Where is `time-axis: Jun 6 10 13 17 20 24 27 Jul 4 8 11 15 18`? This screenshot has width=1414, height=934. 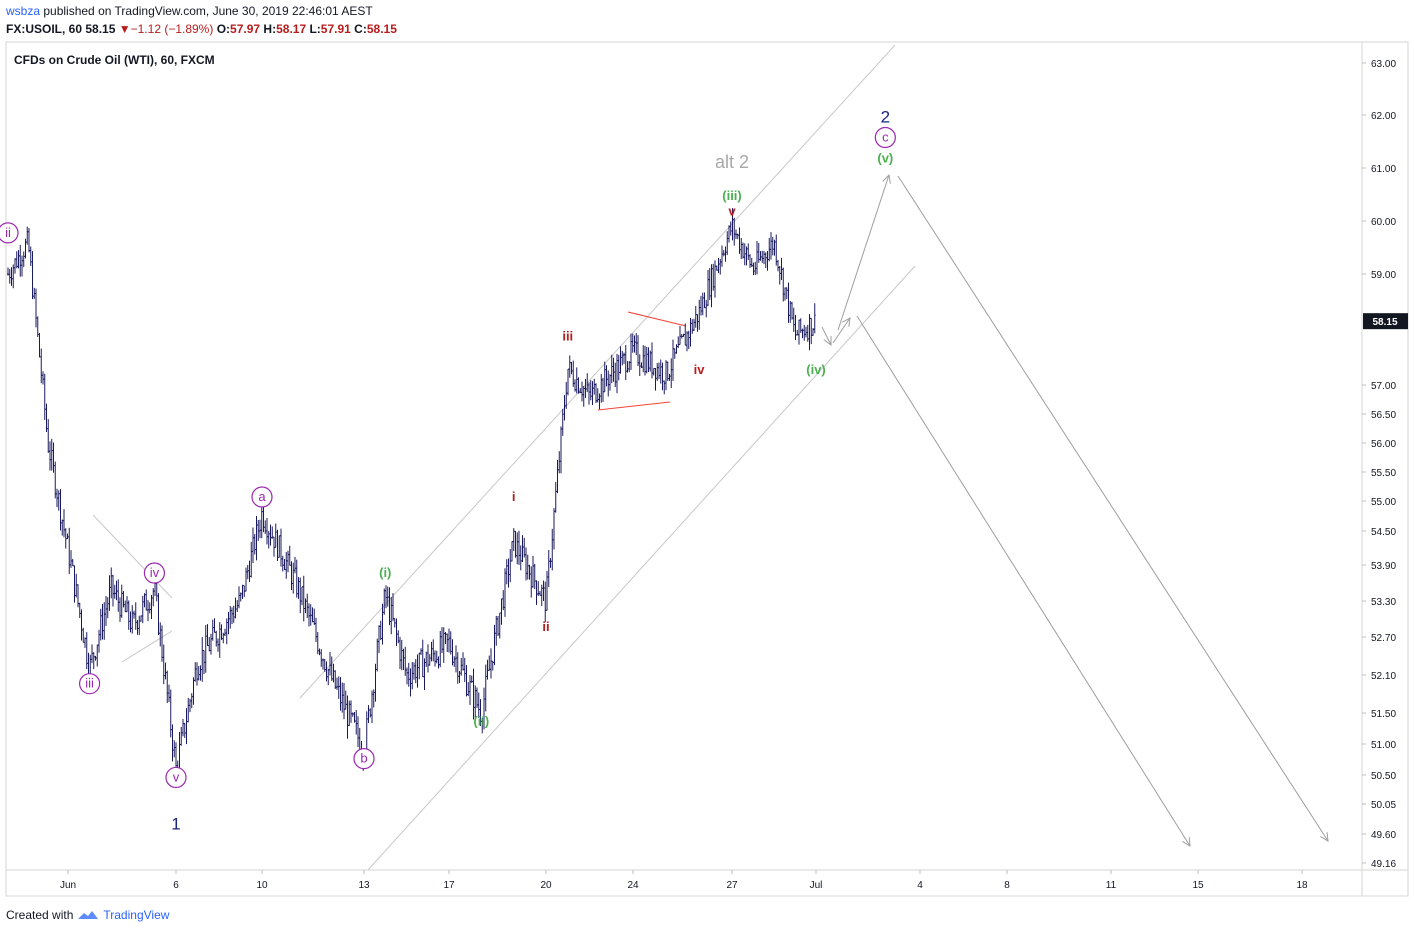
time-axis: Jun 6 10 13 17 20 24 27 Jul 4 8 11 15 18 is located at coordinates (684, 880).